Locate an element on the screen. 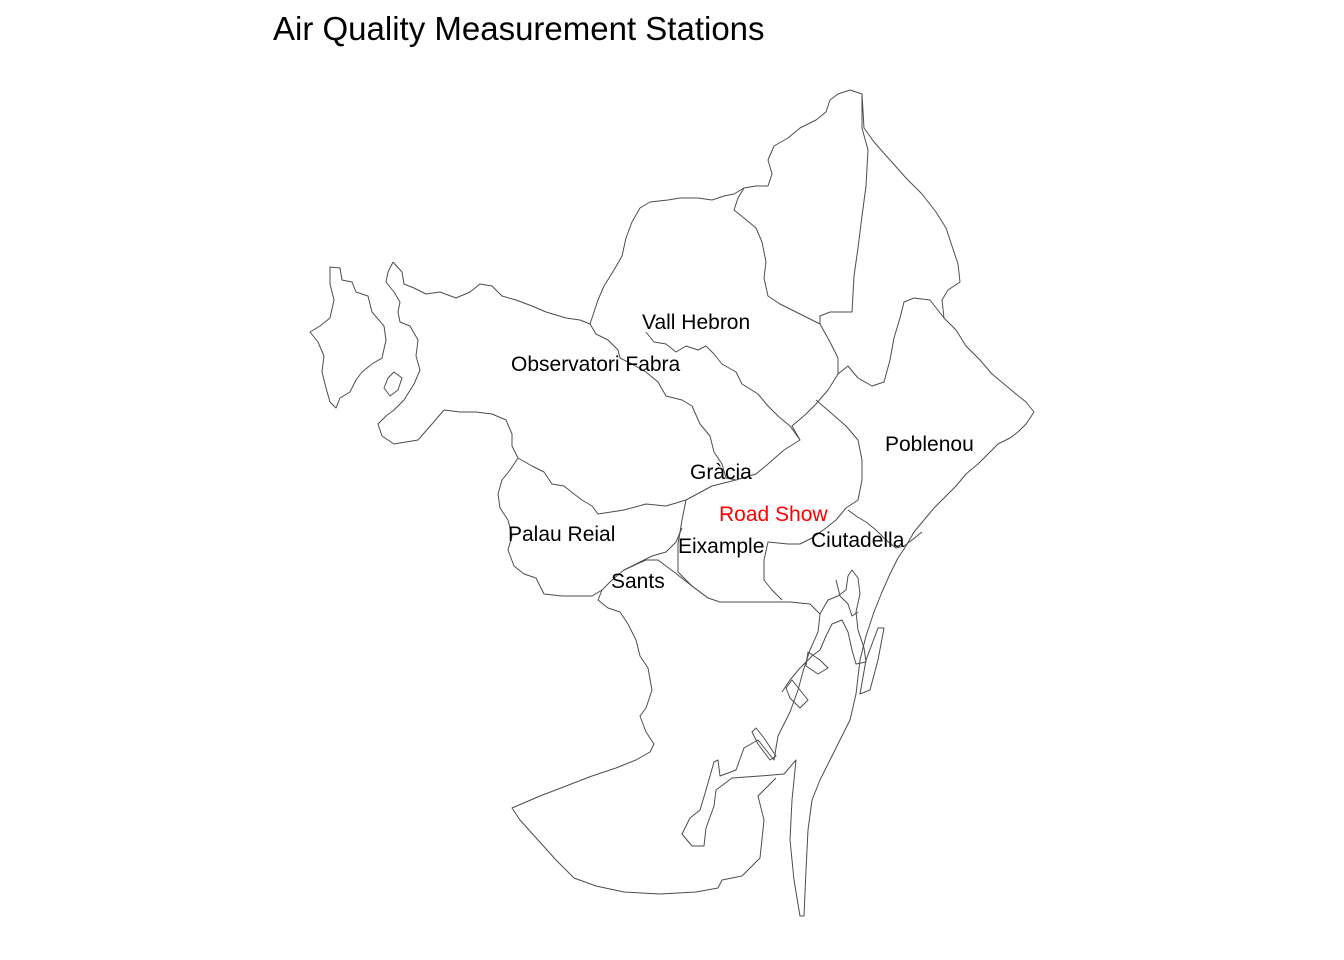 The width and height of the screenshot is (1344, 960). station-label-observatori-fabra: Observatori Fabra is located at coordinates (596, 364).